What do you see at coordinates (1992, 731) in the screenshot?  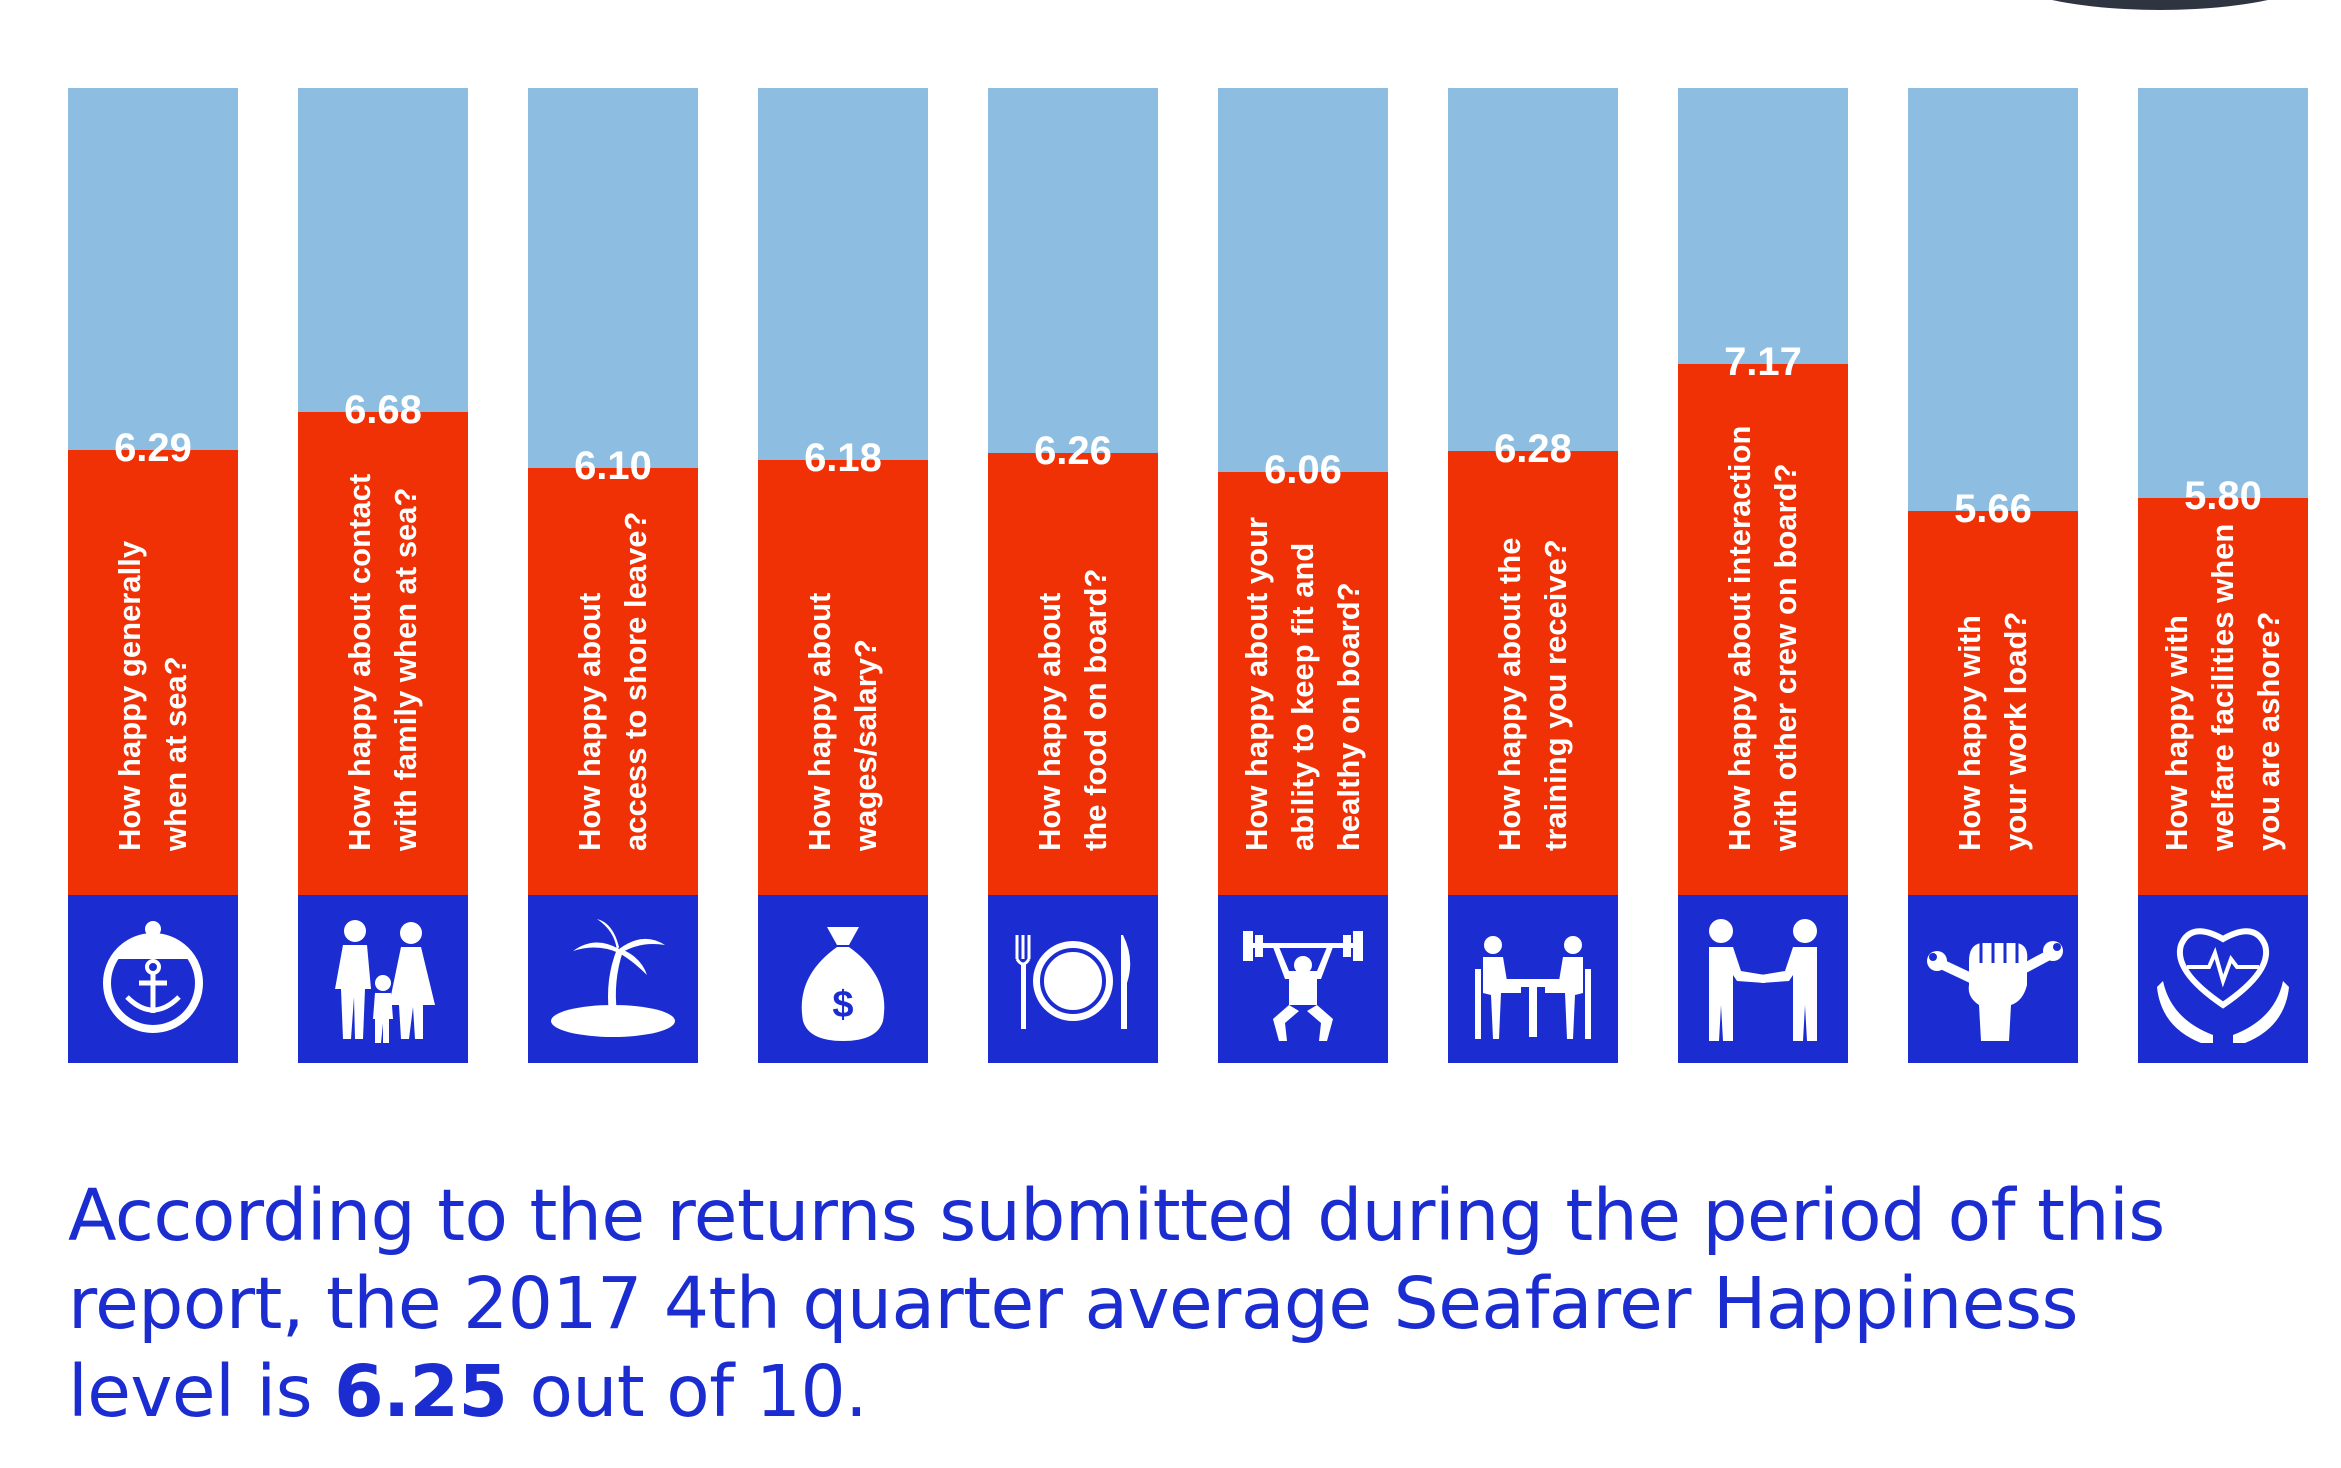 I see `bar-category-label: How happy with your work load?` at bounding box center [1992, 731].